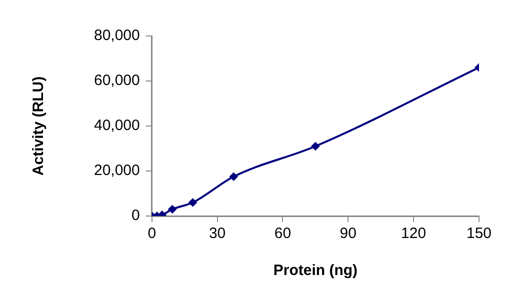  I want to click on y-tick-label: 60,000, so click(117, 81).